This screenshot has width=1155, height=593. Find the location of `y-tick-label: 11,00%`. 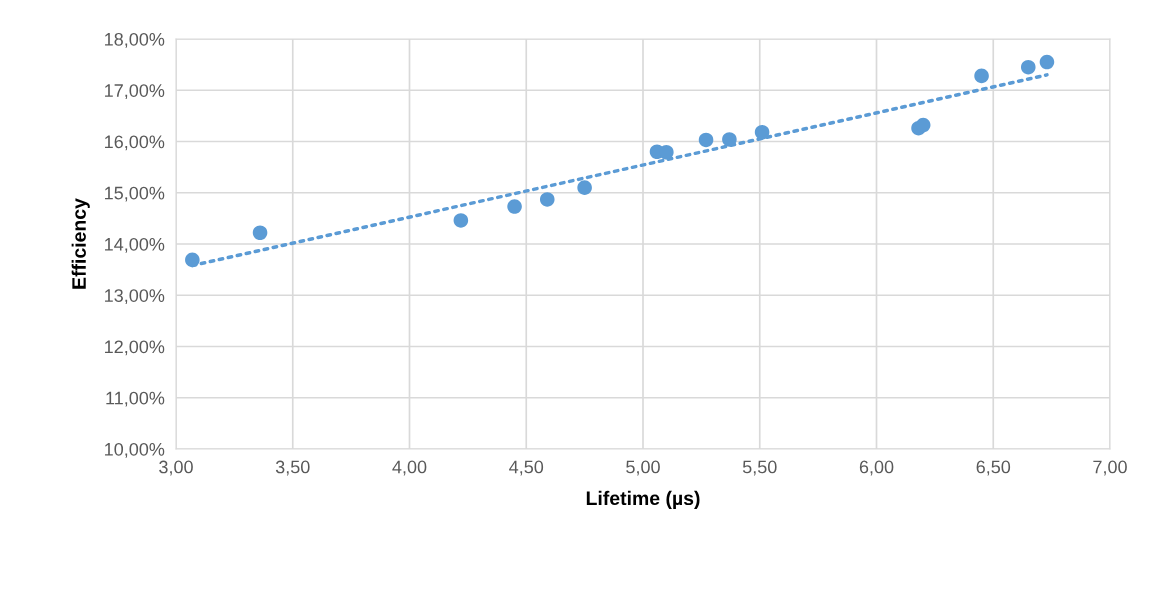

y-tick-label: 11,00% is located at coordinates (135, 399).